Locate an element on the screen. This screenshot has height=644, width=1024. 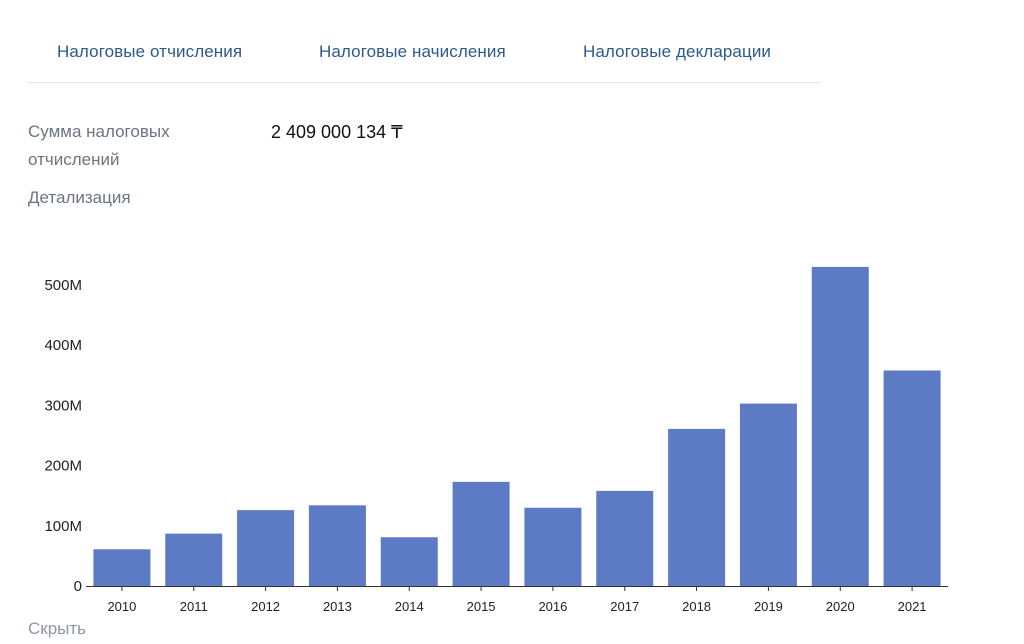
summary-label: Сумма налоговых отчислений is located at coordinates (99, 146).